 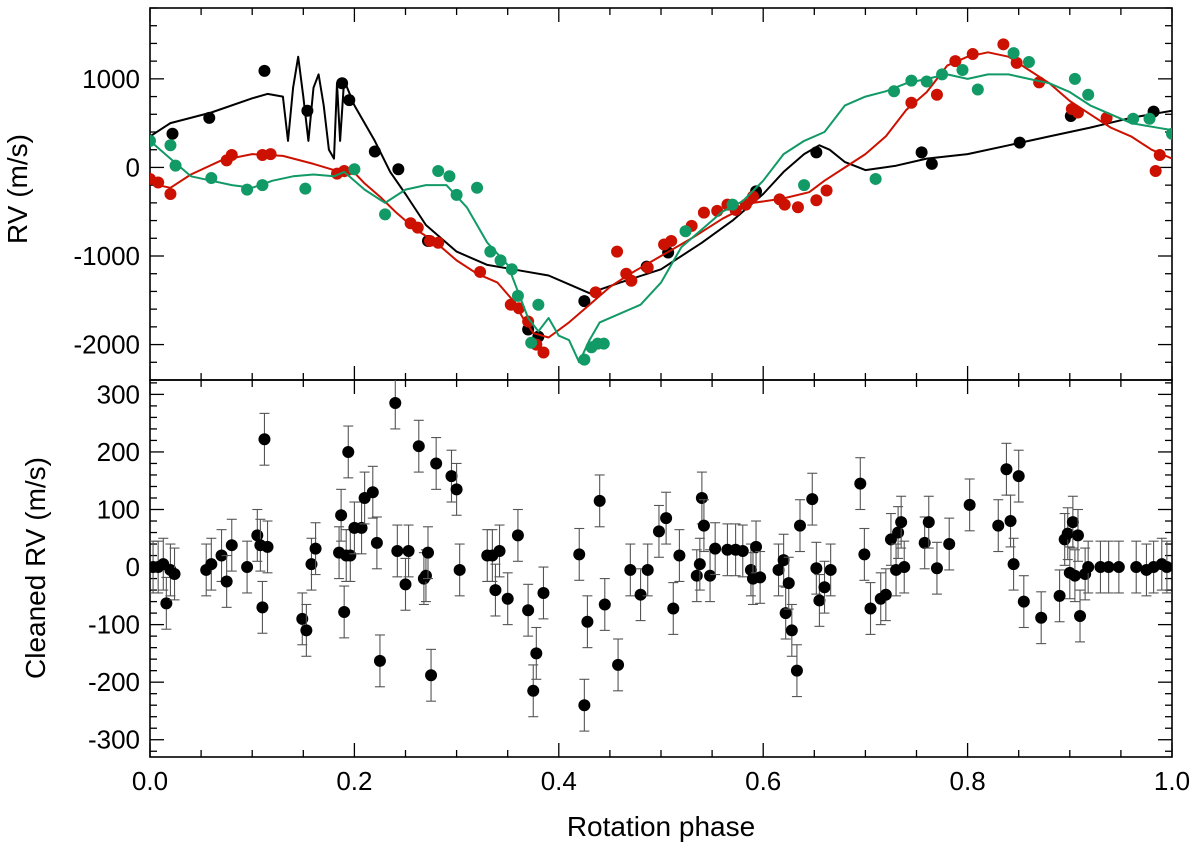 I want to click on xtick-label: 0.8, so click(x=968, y=781).